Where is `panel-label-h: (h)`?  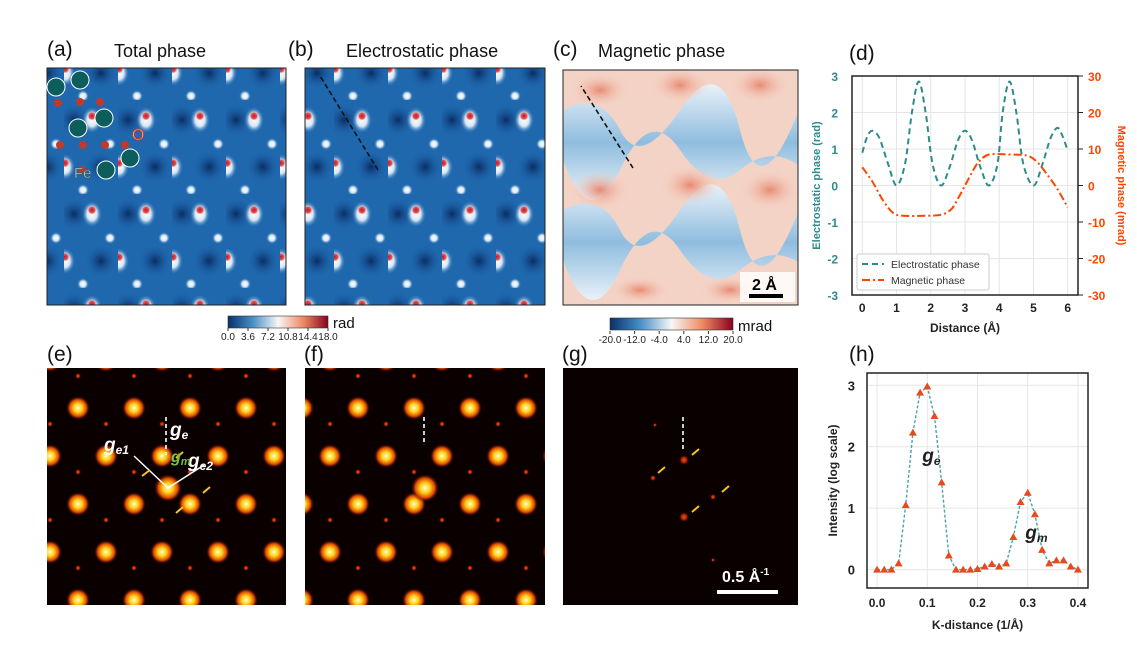
panel-label-h: (h) is located at coordinates (862, 354).